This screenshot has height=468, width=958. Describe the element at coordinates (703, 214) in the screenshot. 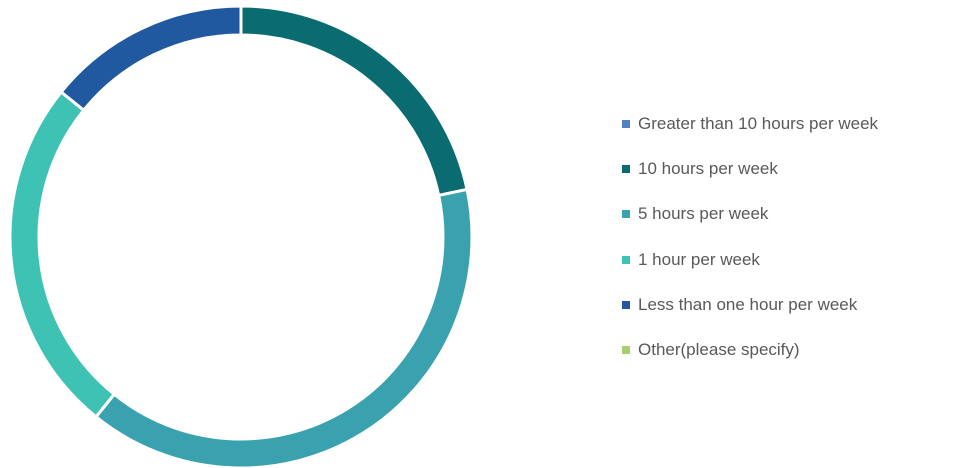

I see `legend-label: 5 hours per week` at that location.